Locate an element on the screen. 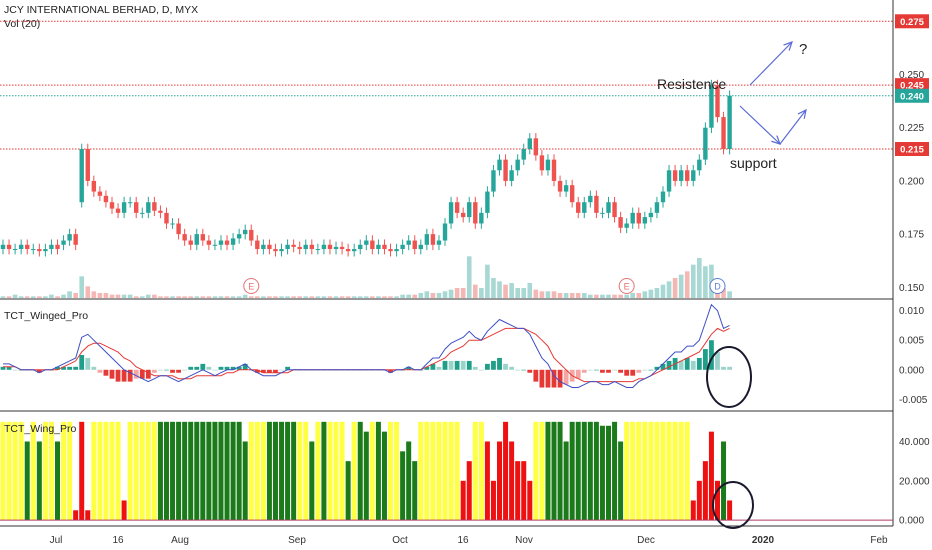 This screenshot has height=550, width=932. winged-y-tick: 0.005 is located at coordinates (911, 341).